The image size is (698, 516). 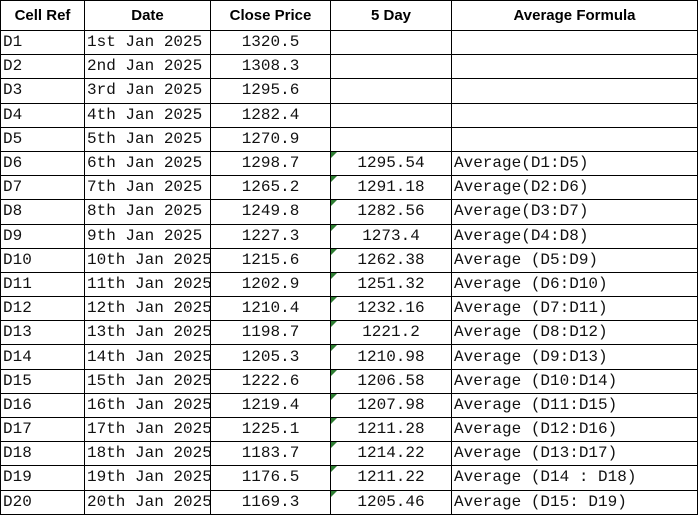 I want to click on table-cell: D10, so click(x=42, y=260).